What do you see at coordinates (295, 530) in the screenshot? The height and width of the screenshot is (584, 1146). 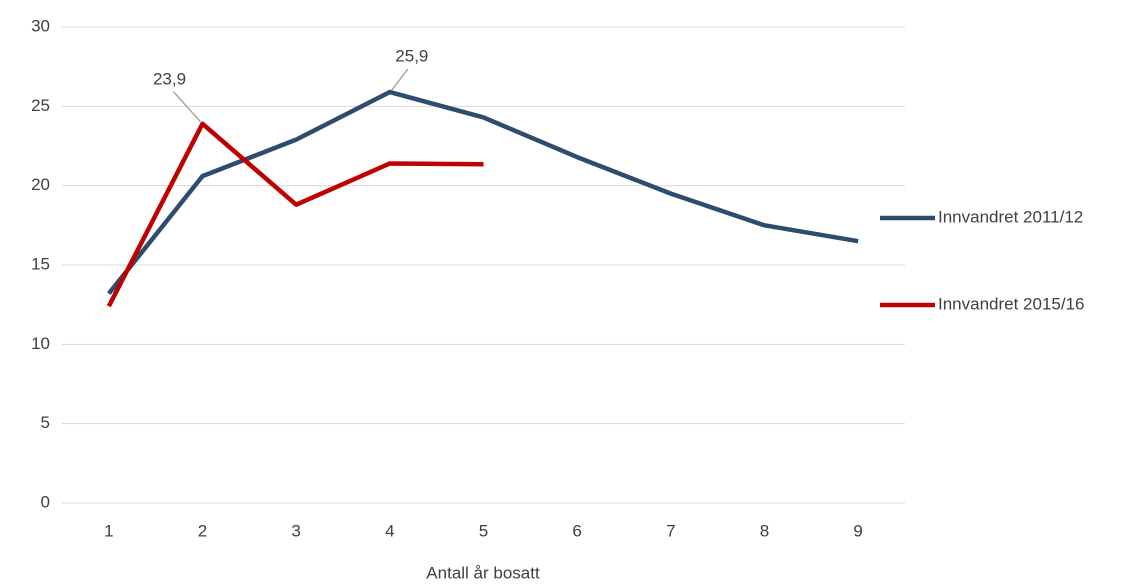 I see `x-tick-label: 3` at bounding box center [295, 530].